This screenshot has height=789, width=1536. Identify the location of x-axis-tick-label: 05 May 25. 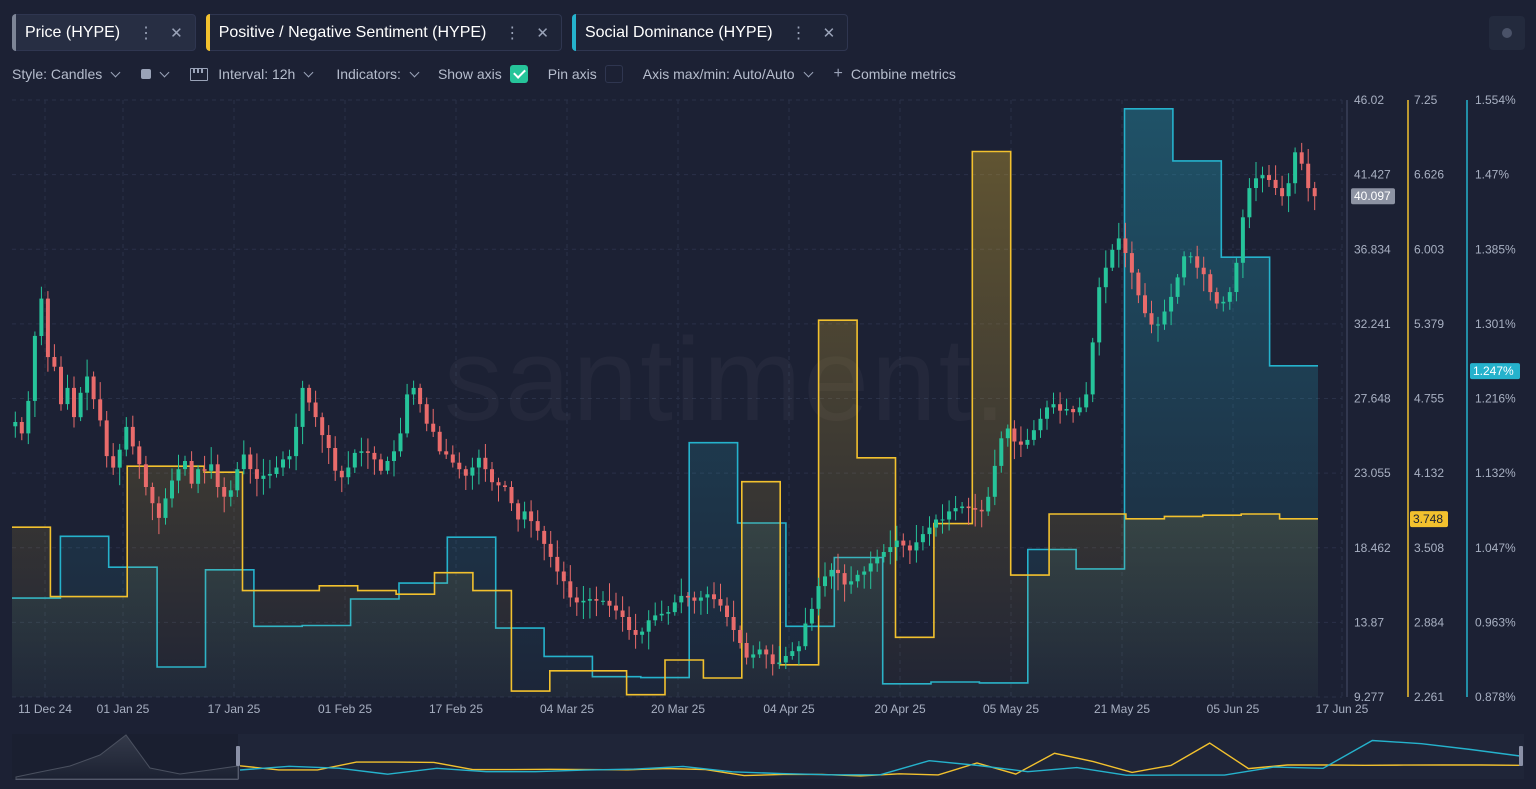
(1011, 709).